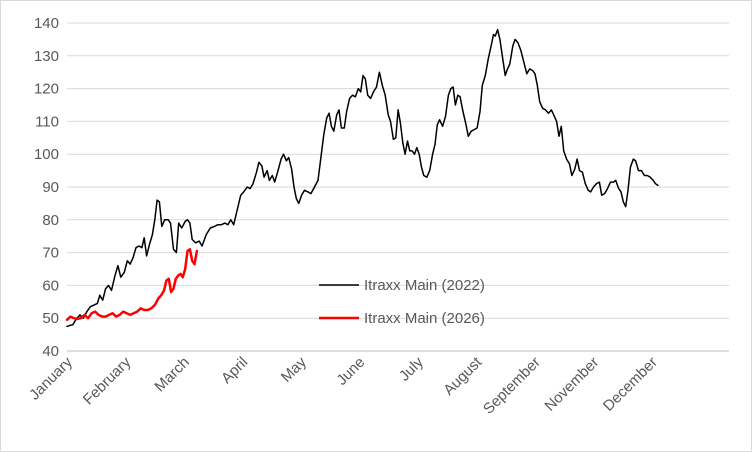  What do you see at coordinates (630, 384) in the screenshot?
I see `x-tick-label: December` at bounding box center [630, 384].